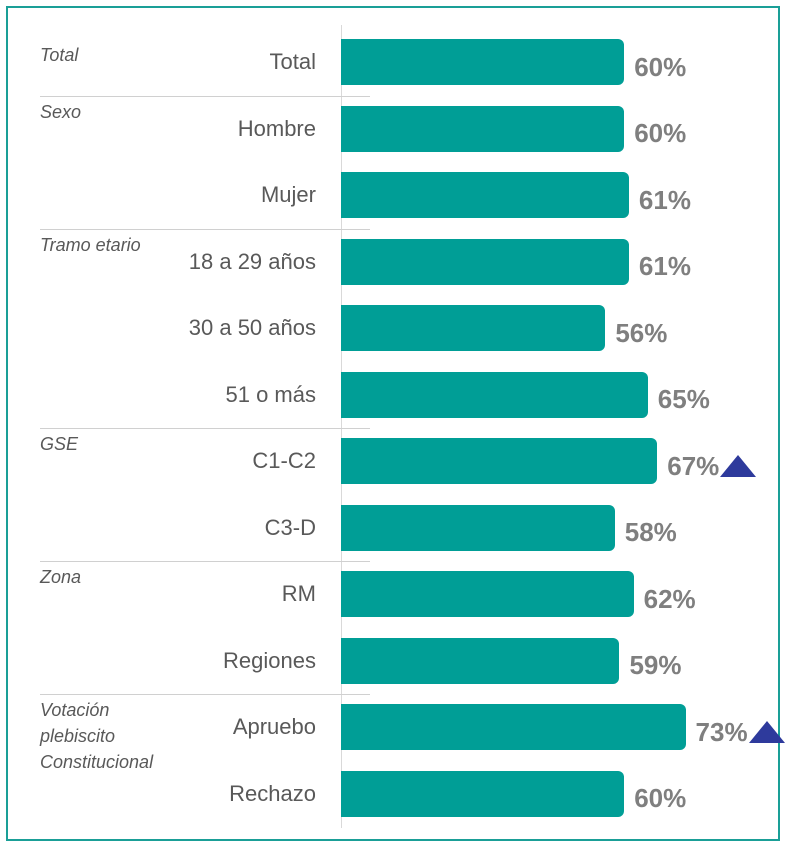 The height and width of the screenshot is (845, 786). I want to click on value-label: 58%, so click(650, 532).